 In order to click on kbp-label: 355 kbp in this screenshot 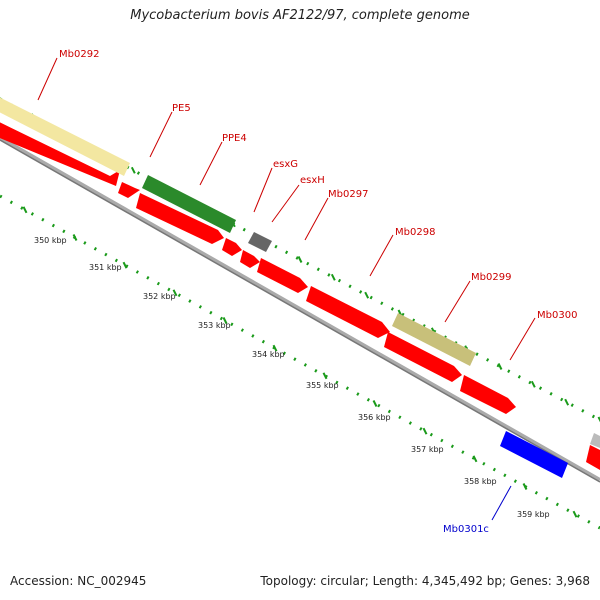, I will do `click(322, 385)`.